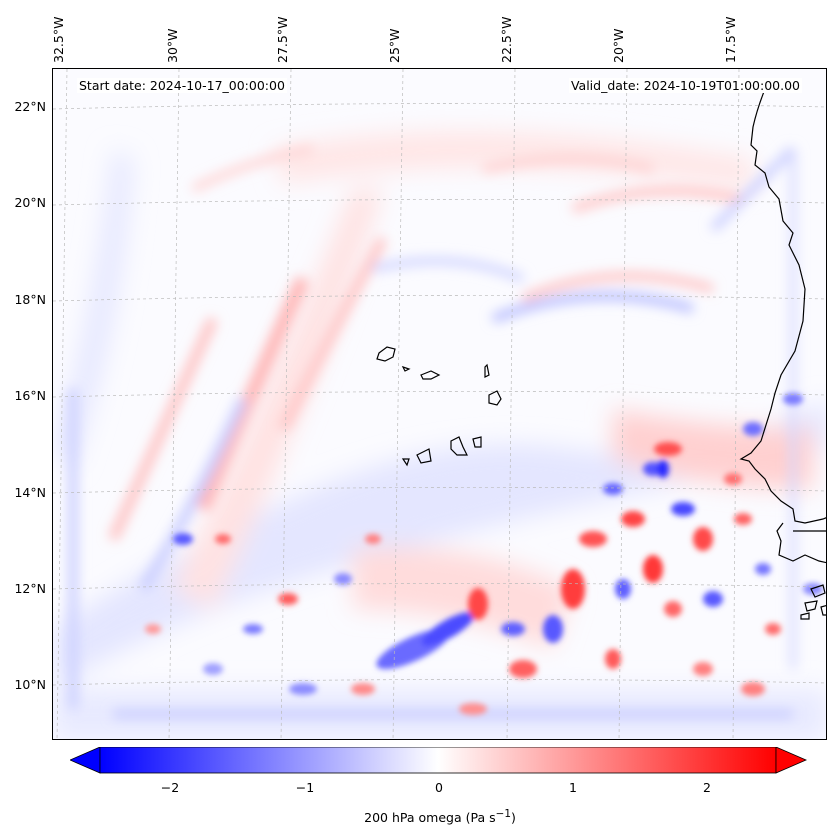 This screenshot has width=837, height=839. I want to click on lon-label-22-5w: 22.5°W, so click(506, 39).